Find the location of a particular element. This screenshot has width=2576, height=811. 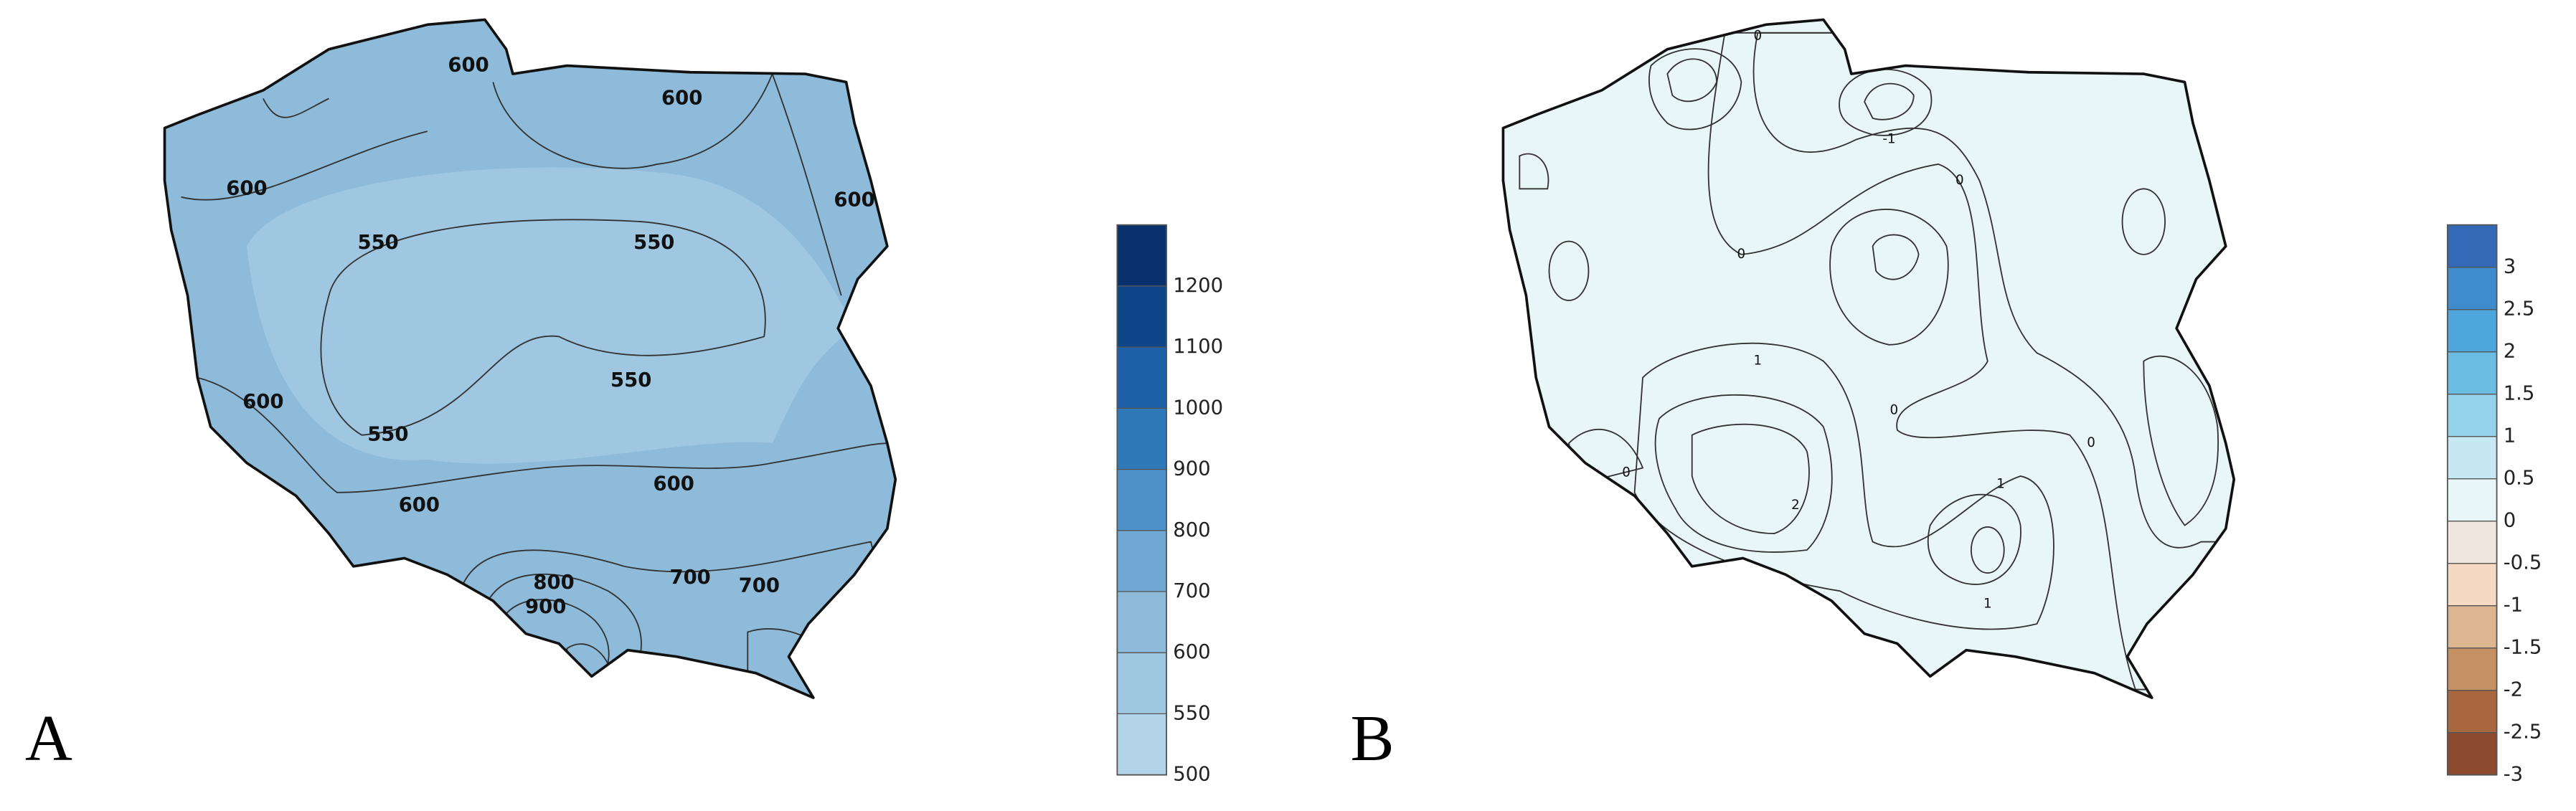

tick-label: 1 is located at coordinates (2510, 436).